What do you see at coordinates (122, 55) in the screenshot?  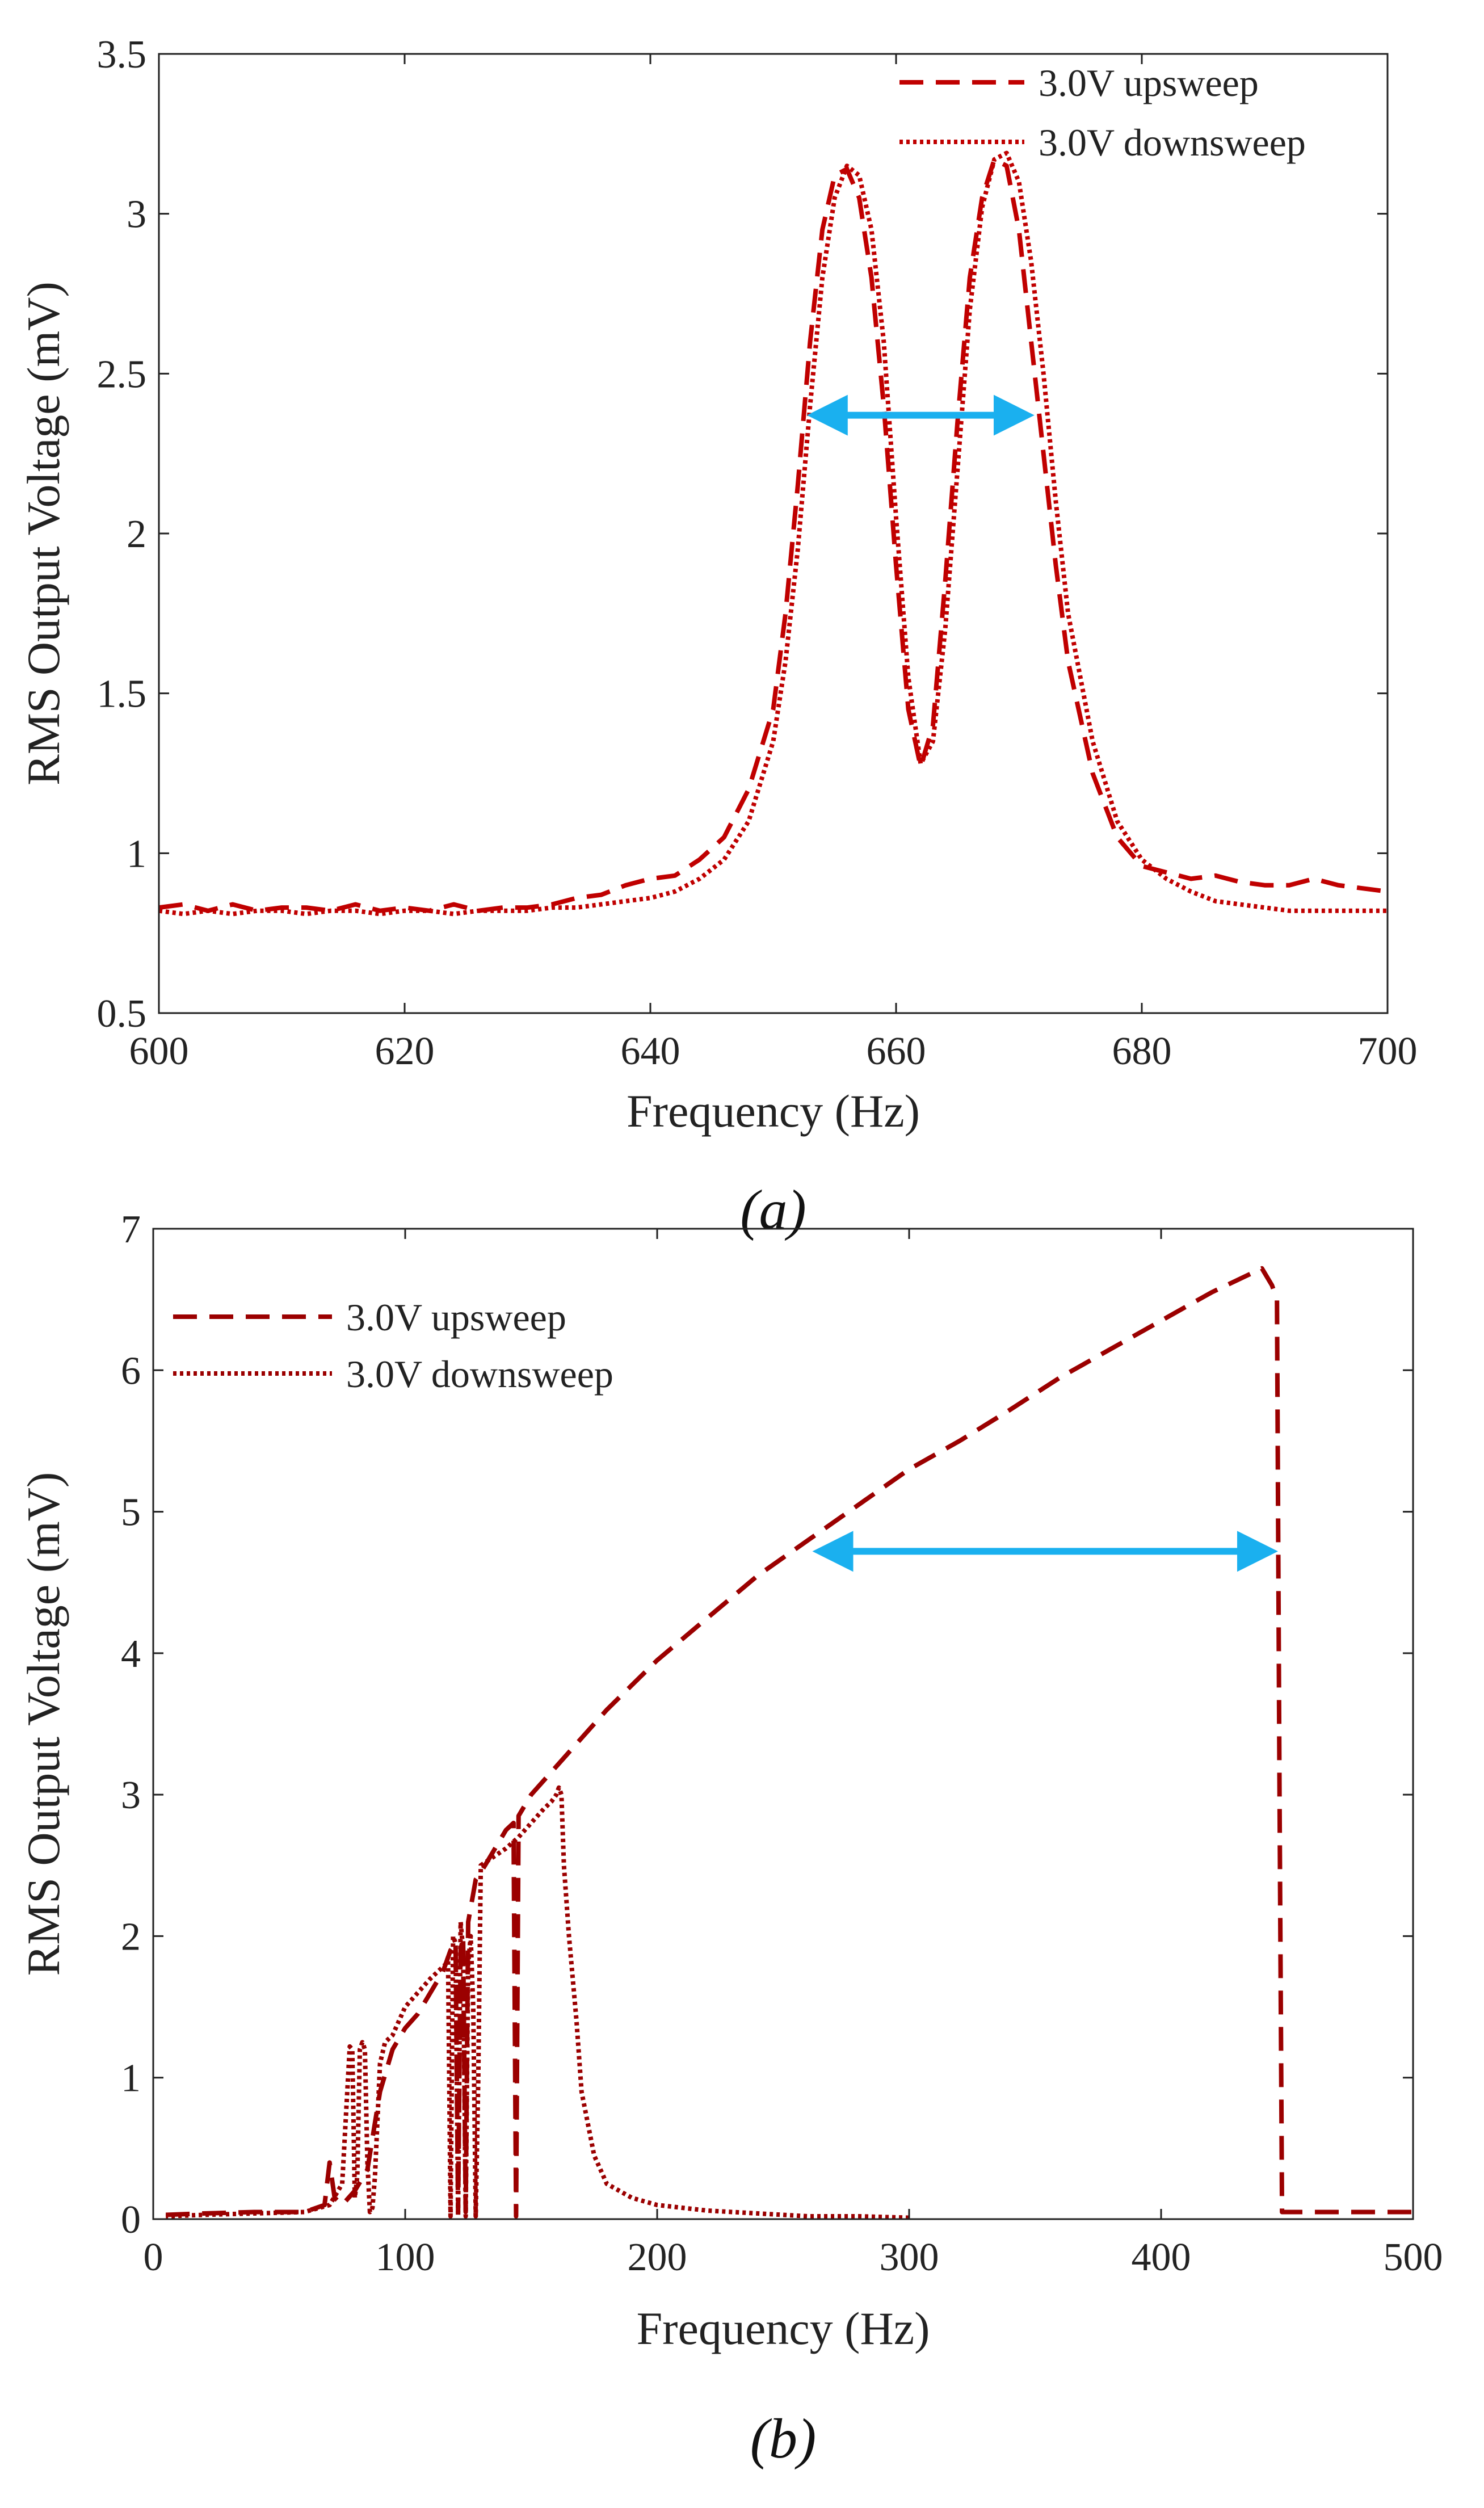 I see `y-tick-label-a: 3.5` at bounding box center [122, 55].